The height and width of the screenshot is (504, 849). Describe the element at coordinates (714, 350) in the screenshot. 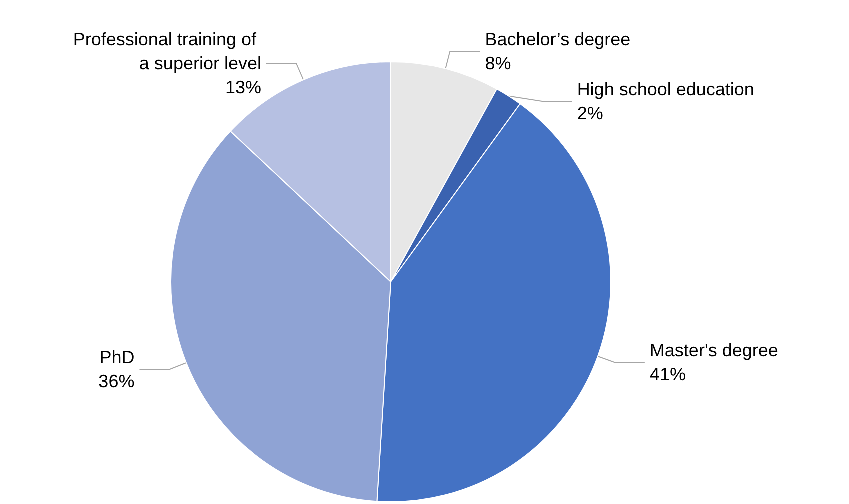

I see `slice-label: Master's degree` at that location.